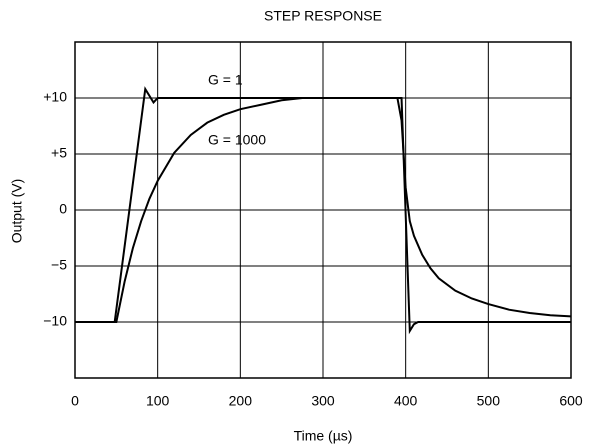 This screenshot has width=592, height=448. Describe the element at coordinates (63, 209) in the screenshot. I see `y-tick-label: 0` at that location.